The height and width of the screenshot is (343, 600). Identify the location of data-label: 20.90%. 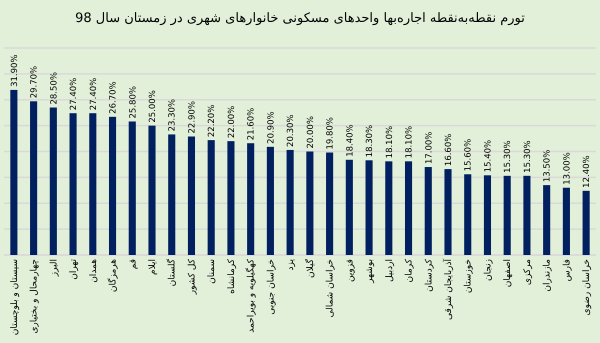
(271, 127).